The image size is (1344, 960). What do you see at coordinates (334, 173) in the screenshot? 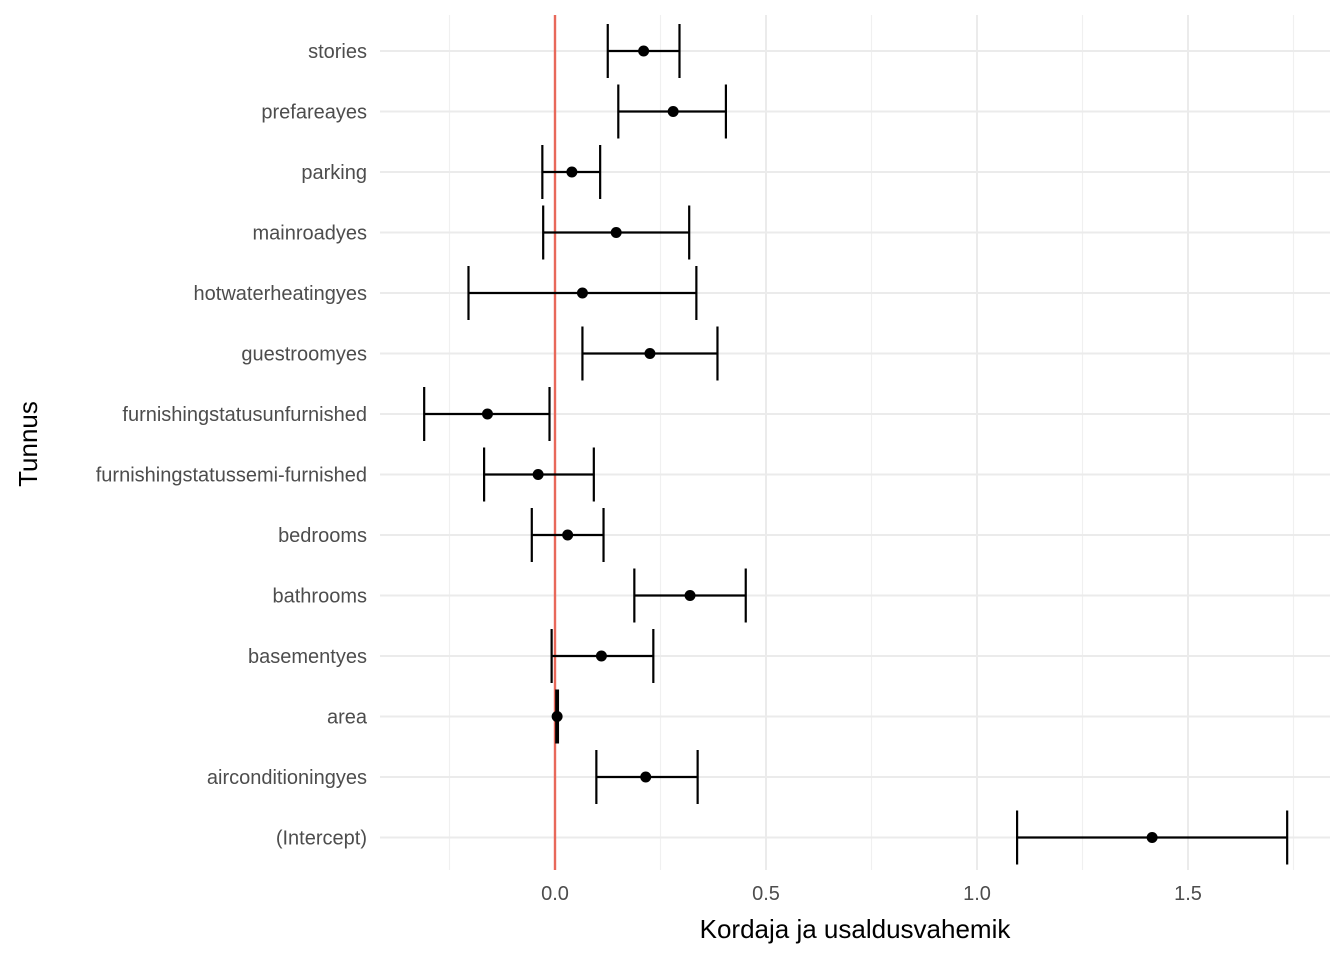
I see `y-tick-label: parking` at bounding box center [334, 173].